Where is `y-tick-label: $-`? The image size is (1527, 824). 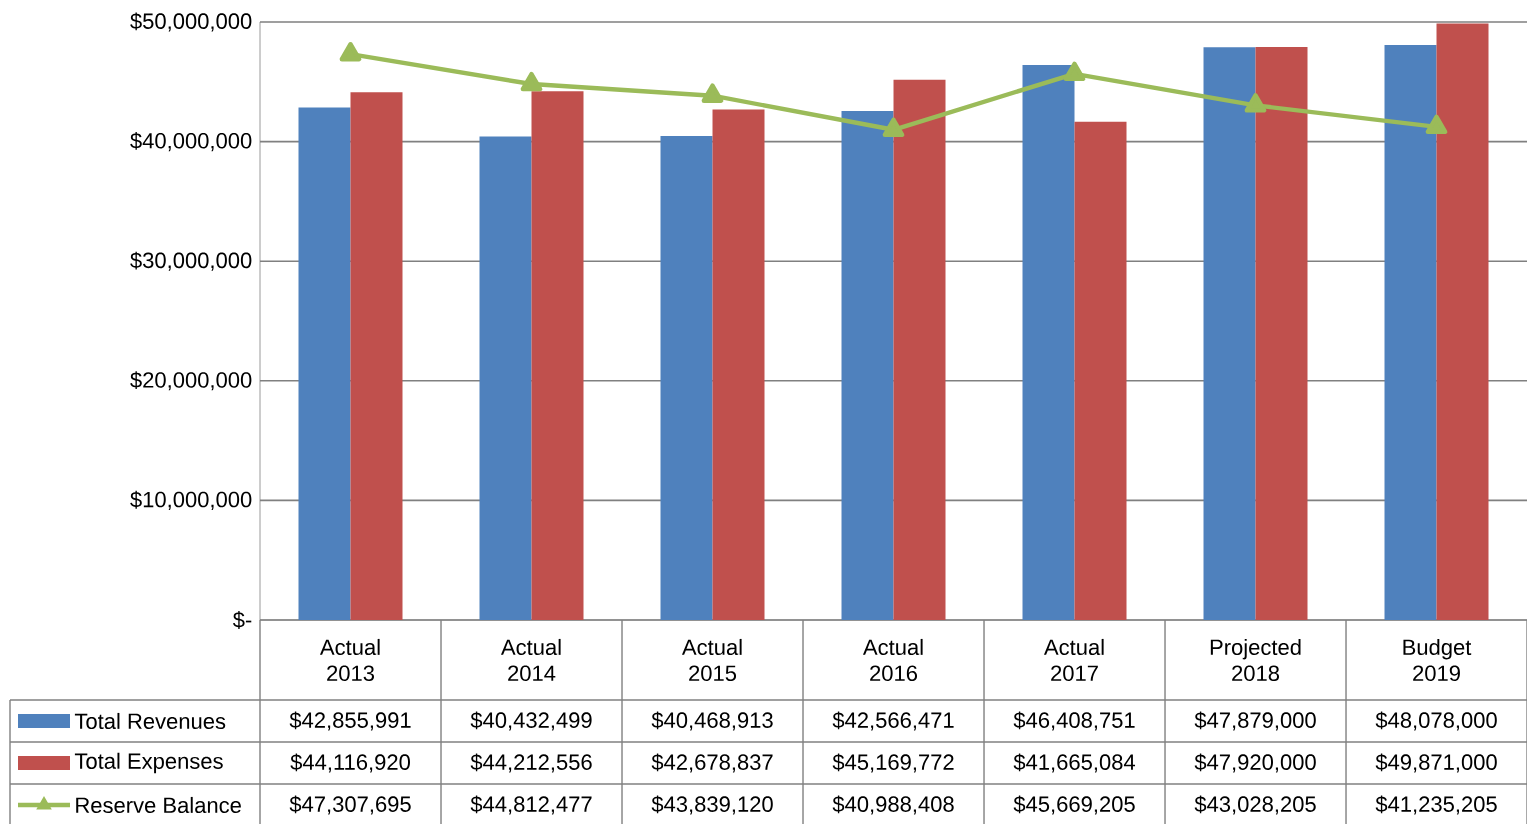 y-tick-label: $- is located at coordinates (242, 620).